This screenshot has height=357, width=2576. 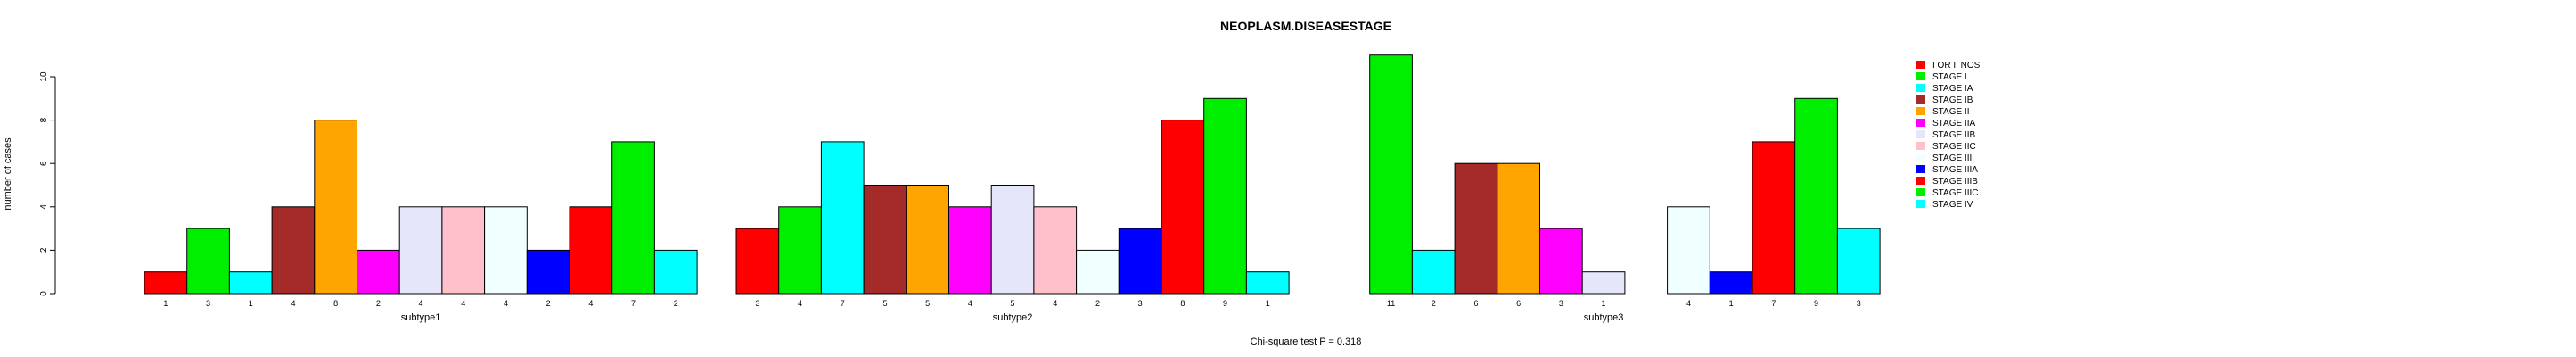 What do you see at coordinates (1953, 135) in the screenshot?
I see `legend-label: STAGE IIB` at bounding box center [1953, 135].